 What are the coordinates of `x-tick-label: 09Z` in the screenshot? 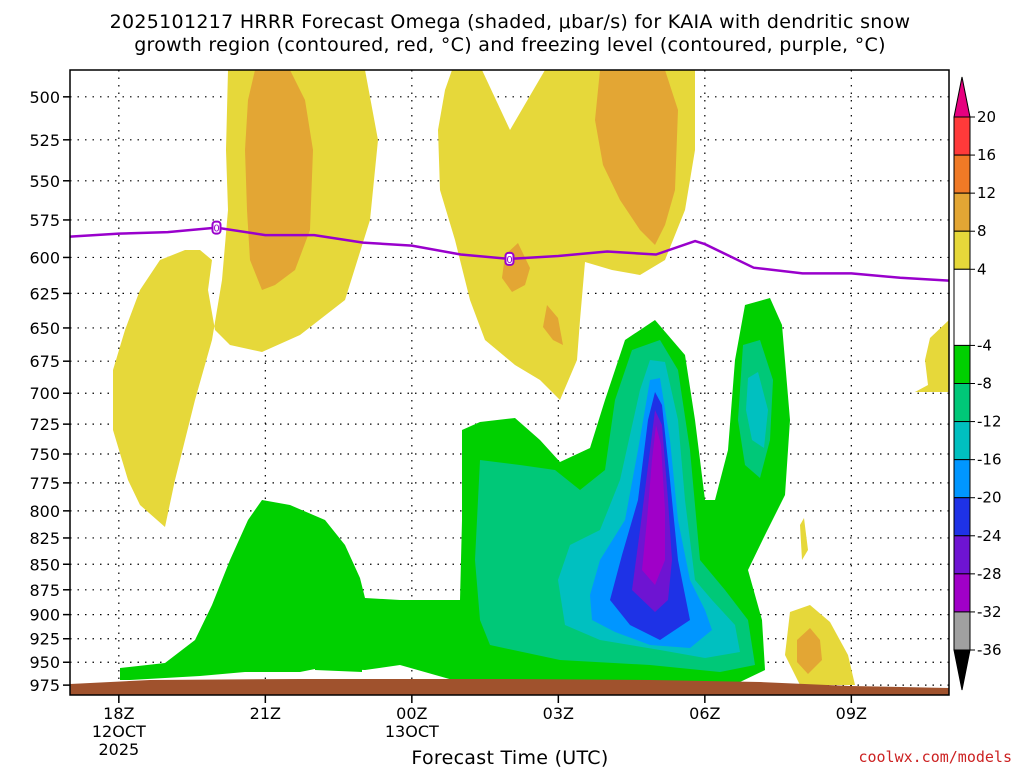 It's located at (851, 713).